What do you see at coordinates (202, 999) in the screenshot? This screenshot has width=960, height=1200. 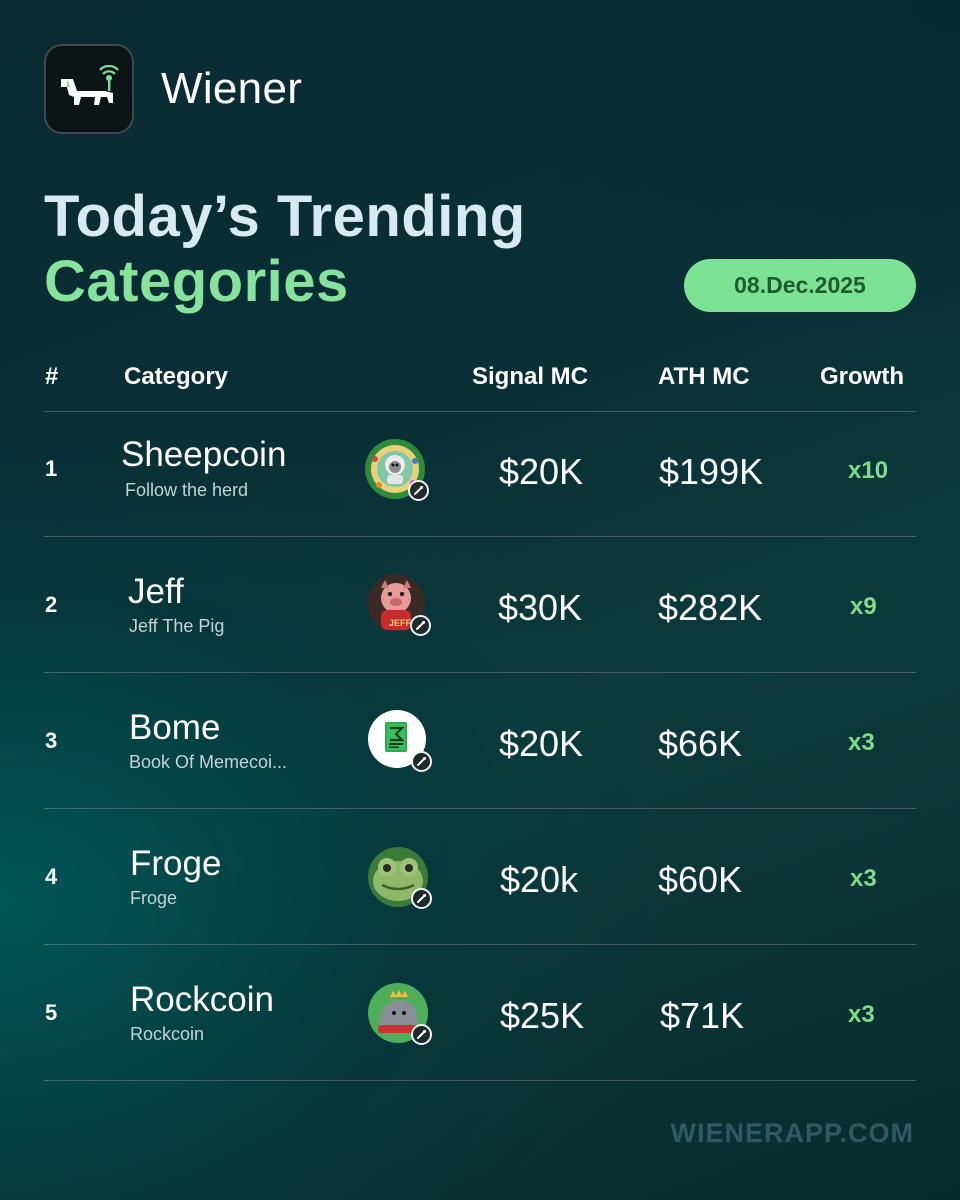 I see `category-name: Rockcoin` at bounding box center [202, 999].